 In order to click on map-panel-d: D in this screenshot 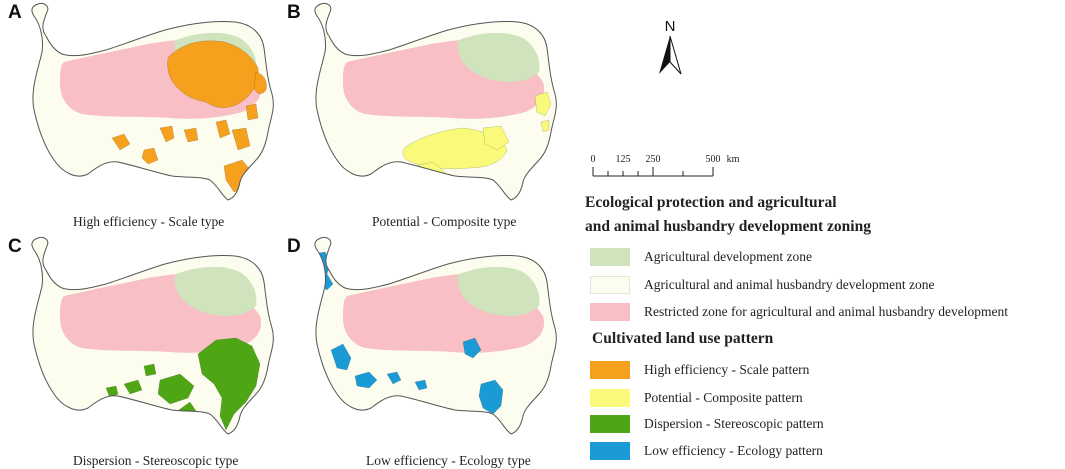, I will do `click(440, 351)`.